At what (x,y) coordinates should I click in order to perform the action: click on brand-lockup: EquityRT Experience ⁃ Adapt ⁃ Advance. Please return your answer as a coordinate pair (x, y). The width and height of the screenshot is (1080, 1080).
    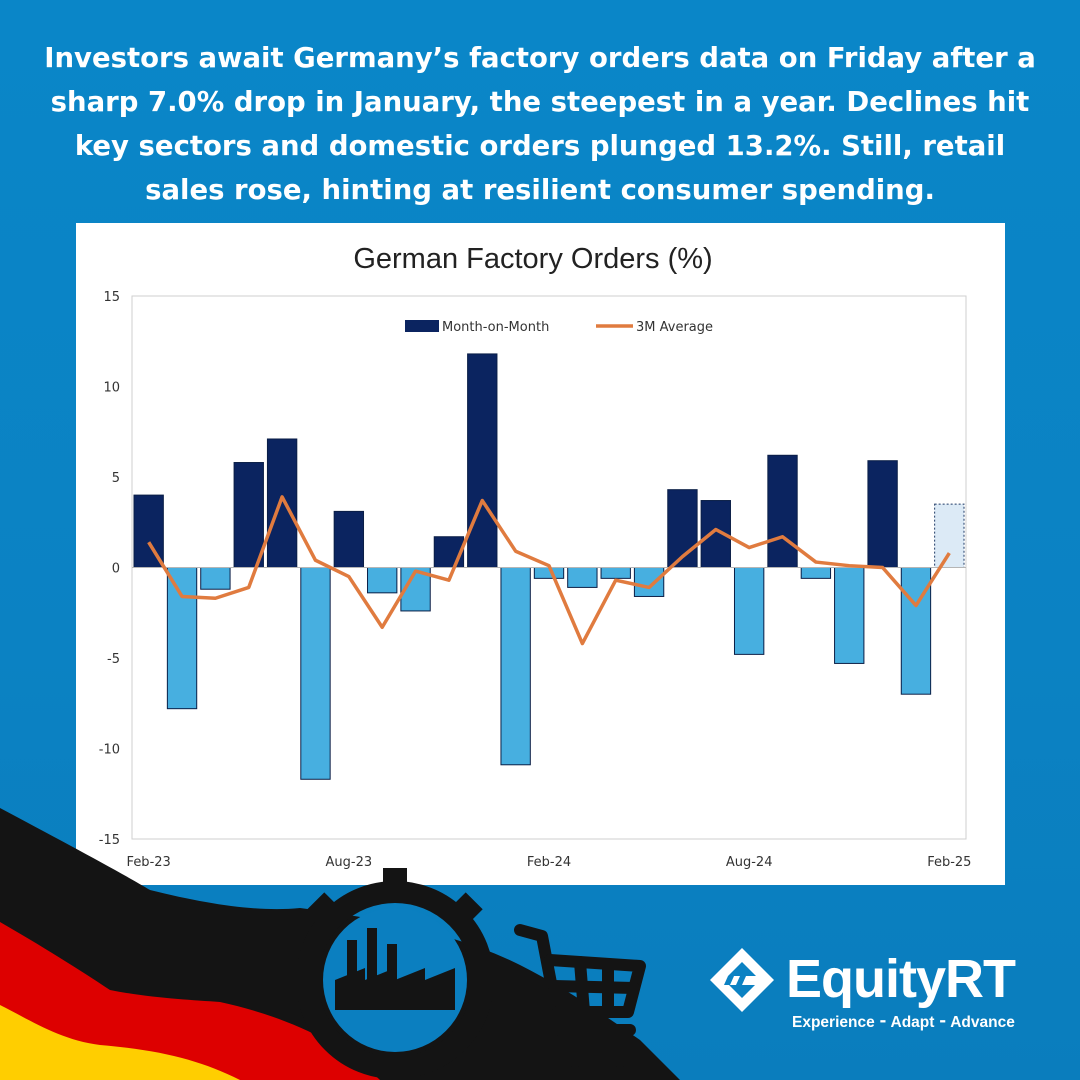
    Looking at the image, I should click on (876, 990).